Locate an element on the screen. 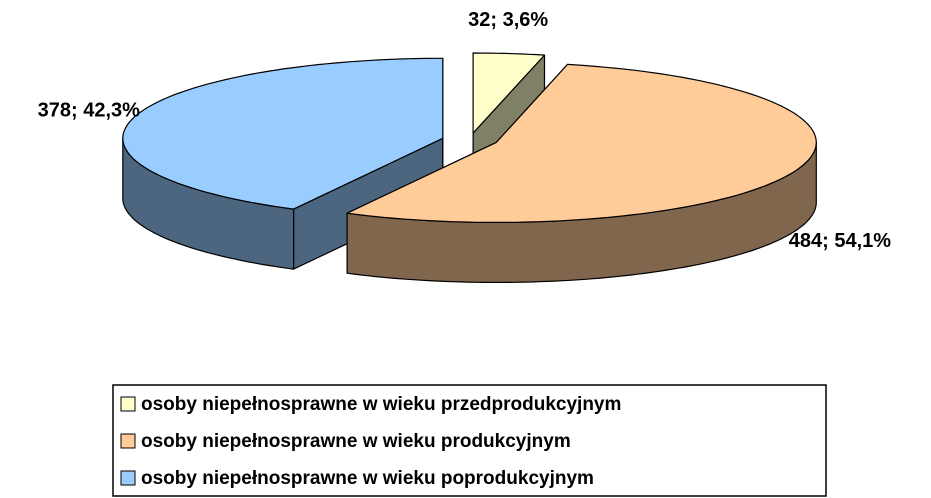 This screenshot has height=498, width=931. data-label: 32; 3,6% is located at coordinates (508, 20).